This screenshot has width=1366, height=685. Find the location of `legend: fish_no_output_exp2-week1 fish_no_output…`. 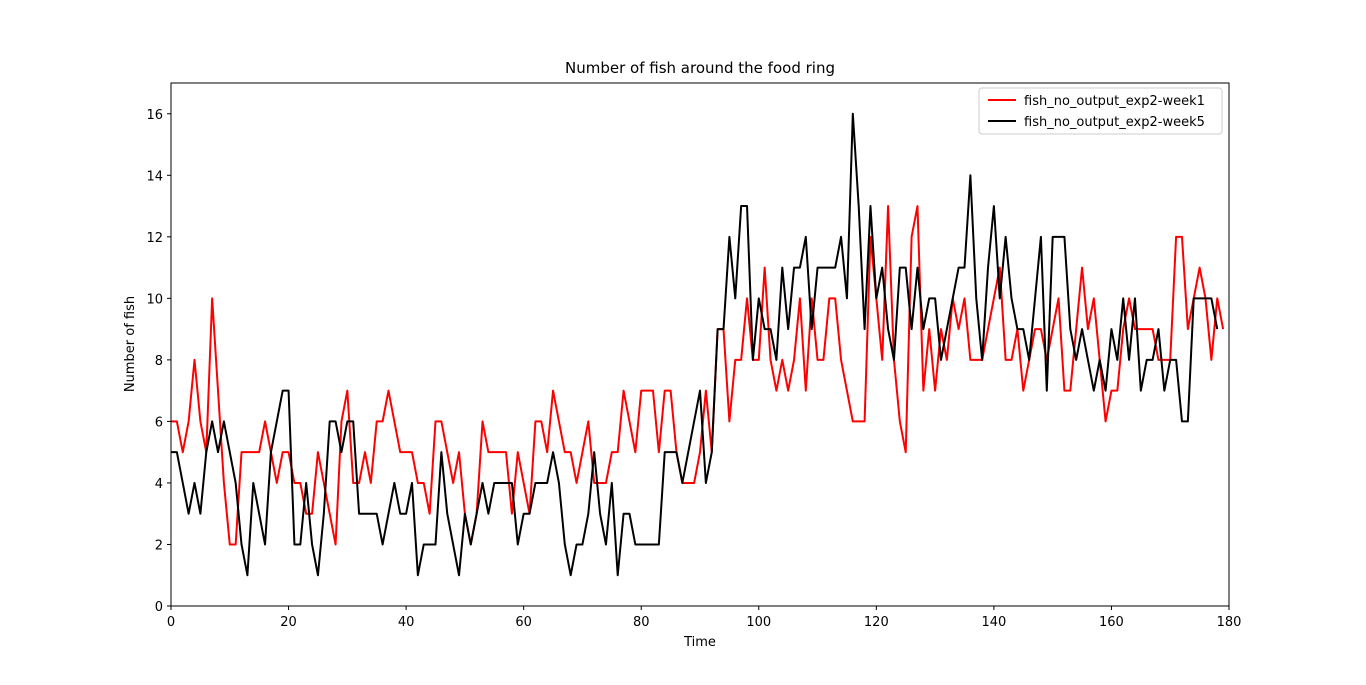

legend: fish_no_output_exp2-week1 fish_no_output… is located at coordinates (1100, 111).